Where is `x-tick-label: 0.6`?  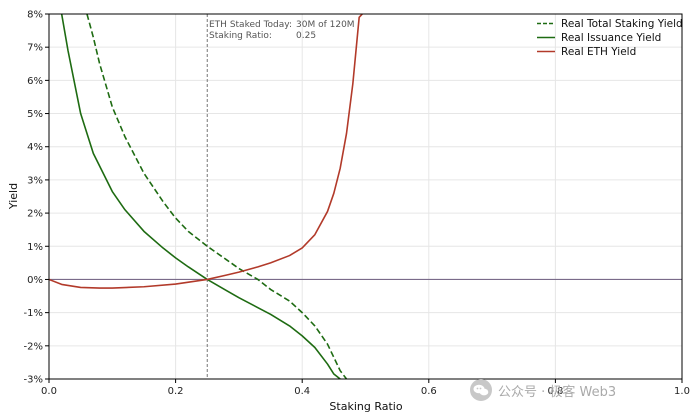 x-tick-label: 0.6 is located at coordinates (429, 391).